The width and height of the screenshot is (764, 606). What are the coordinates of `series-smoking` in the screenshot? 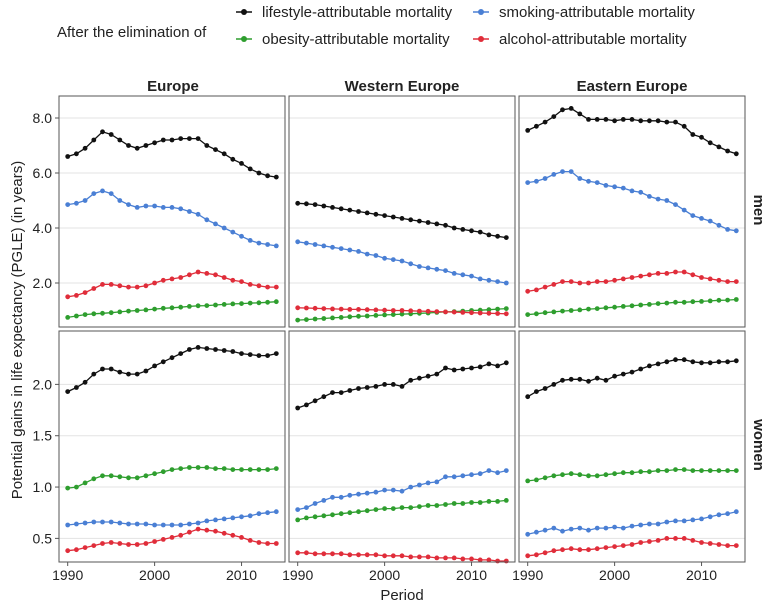 It's located at (402, 490).